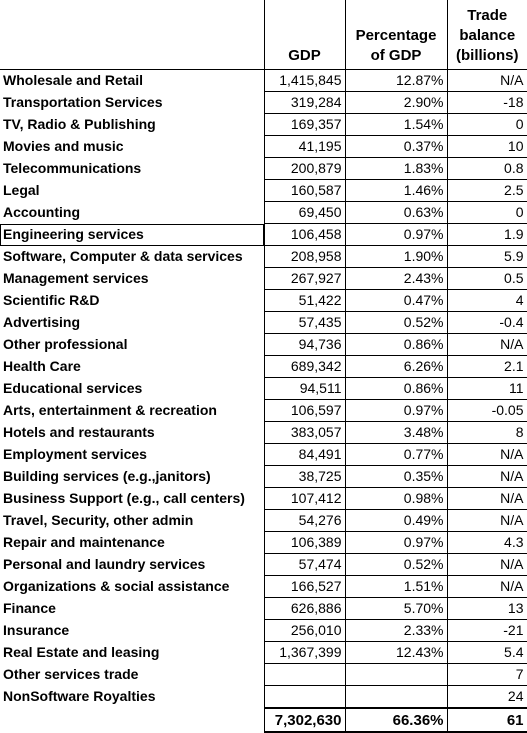 Image resolution: width=527 pixels, height=733 pixels. Describe the element at coordinates (123, 256) in the screenshot. I see `row-label: Software, Computer & data services` at that location.